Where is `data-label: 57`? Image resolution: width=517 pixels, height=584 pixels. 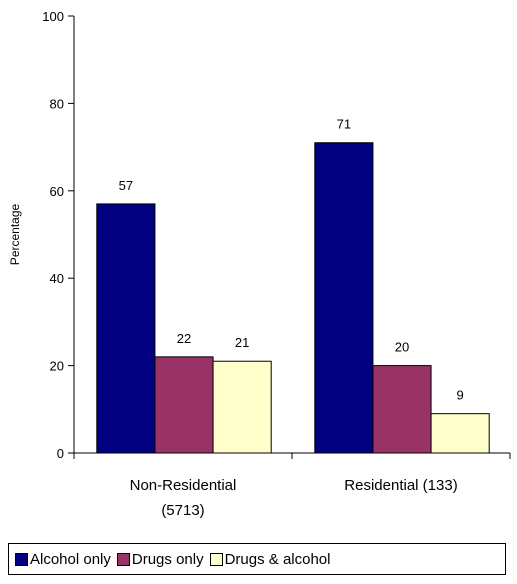
data-label: 57 is located at coordinates (126, 185).